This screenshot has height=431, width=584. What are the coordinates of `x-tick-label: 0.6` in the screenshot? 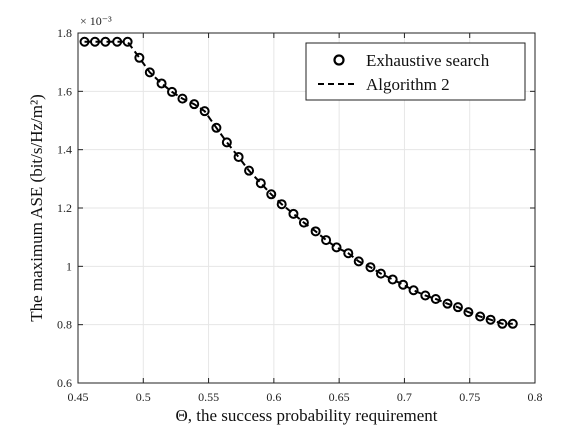 It's located at (273, 397).